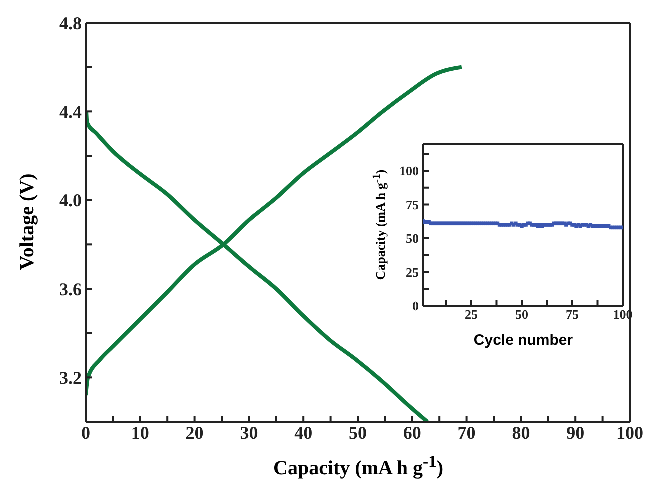 The image size is (649, 480). What do you see at coordinates (471, 314) in the screenshot?
I see `x-tick-label: 25` at bounding box center [471, 314].